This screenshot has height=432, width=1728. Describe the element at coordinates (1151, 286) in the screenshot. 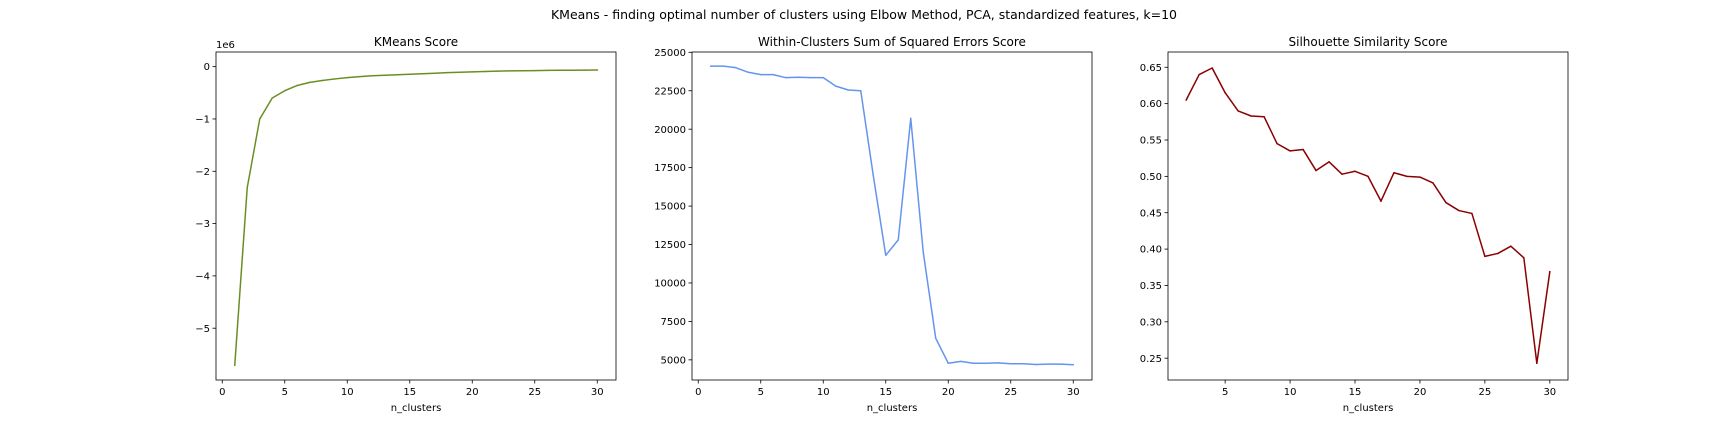

I see `y-tick-label: 0.35` at that location.